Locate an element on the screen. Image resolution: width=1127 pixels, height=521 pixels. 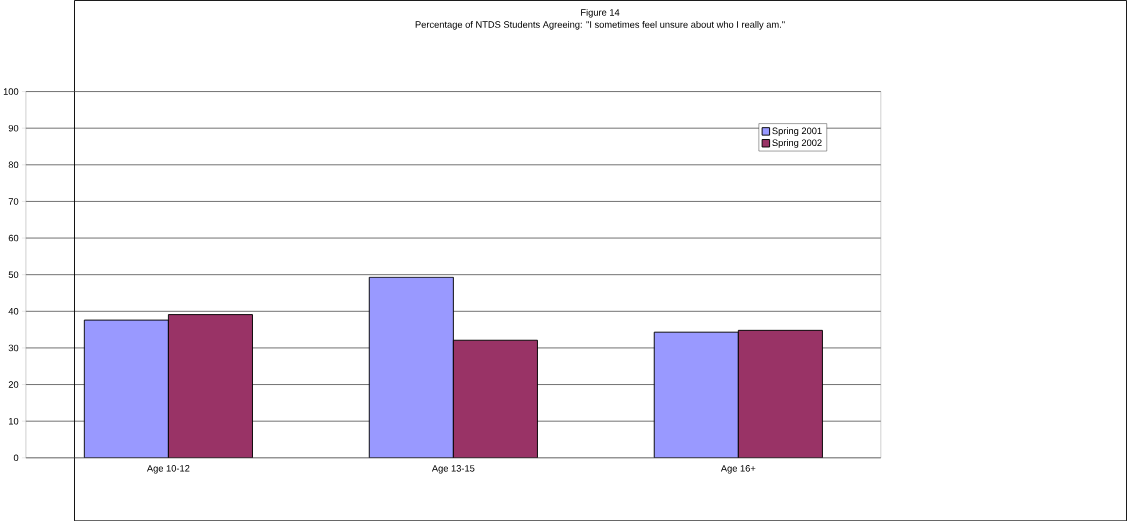
y-tick-label: 80 is located at coordinates (13, 164).